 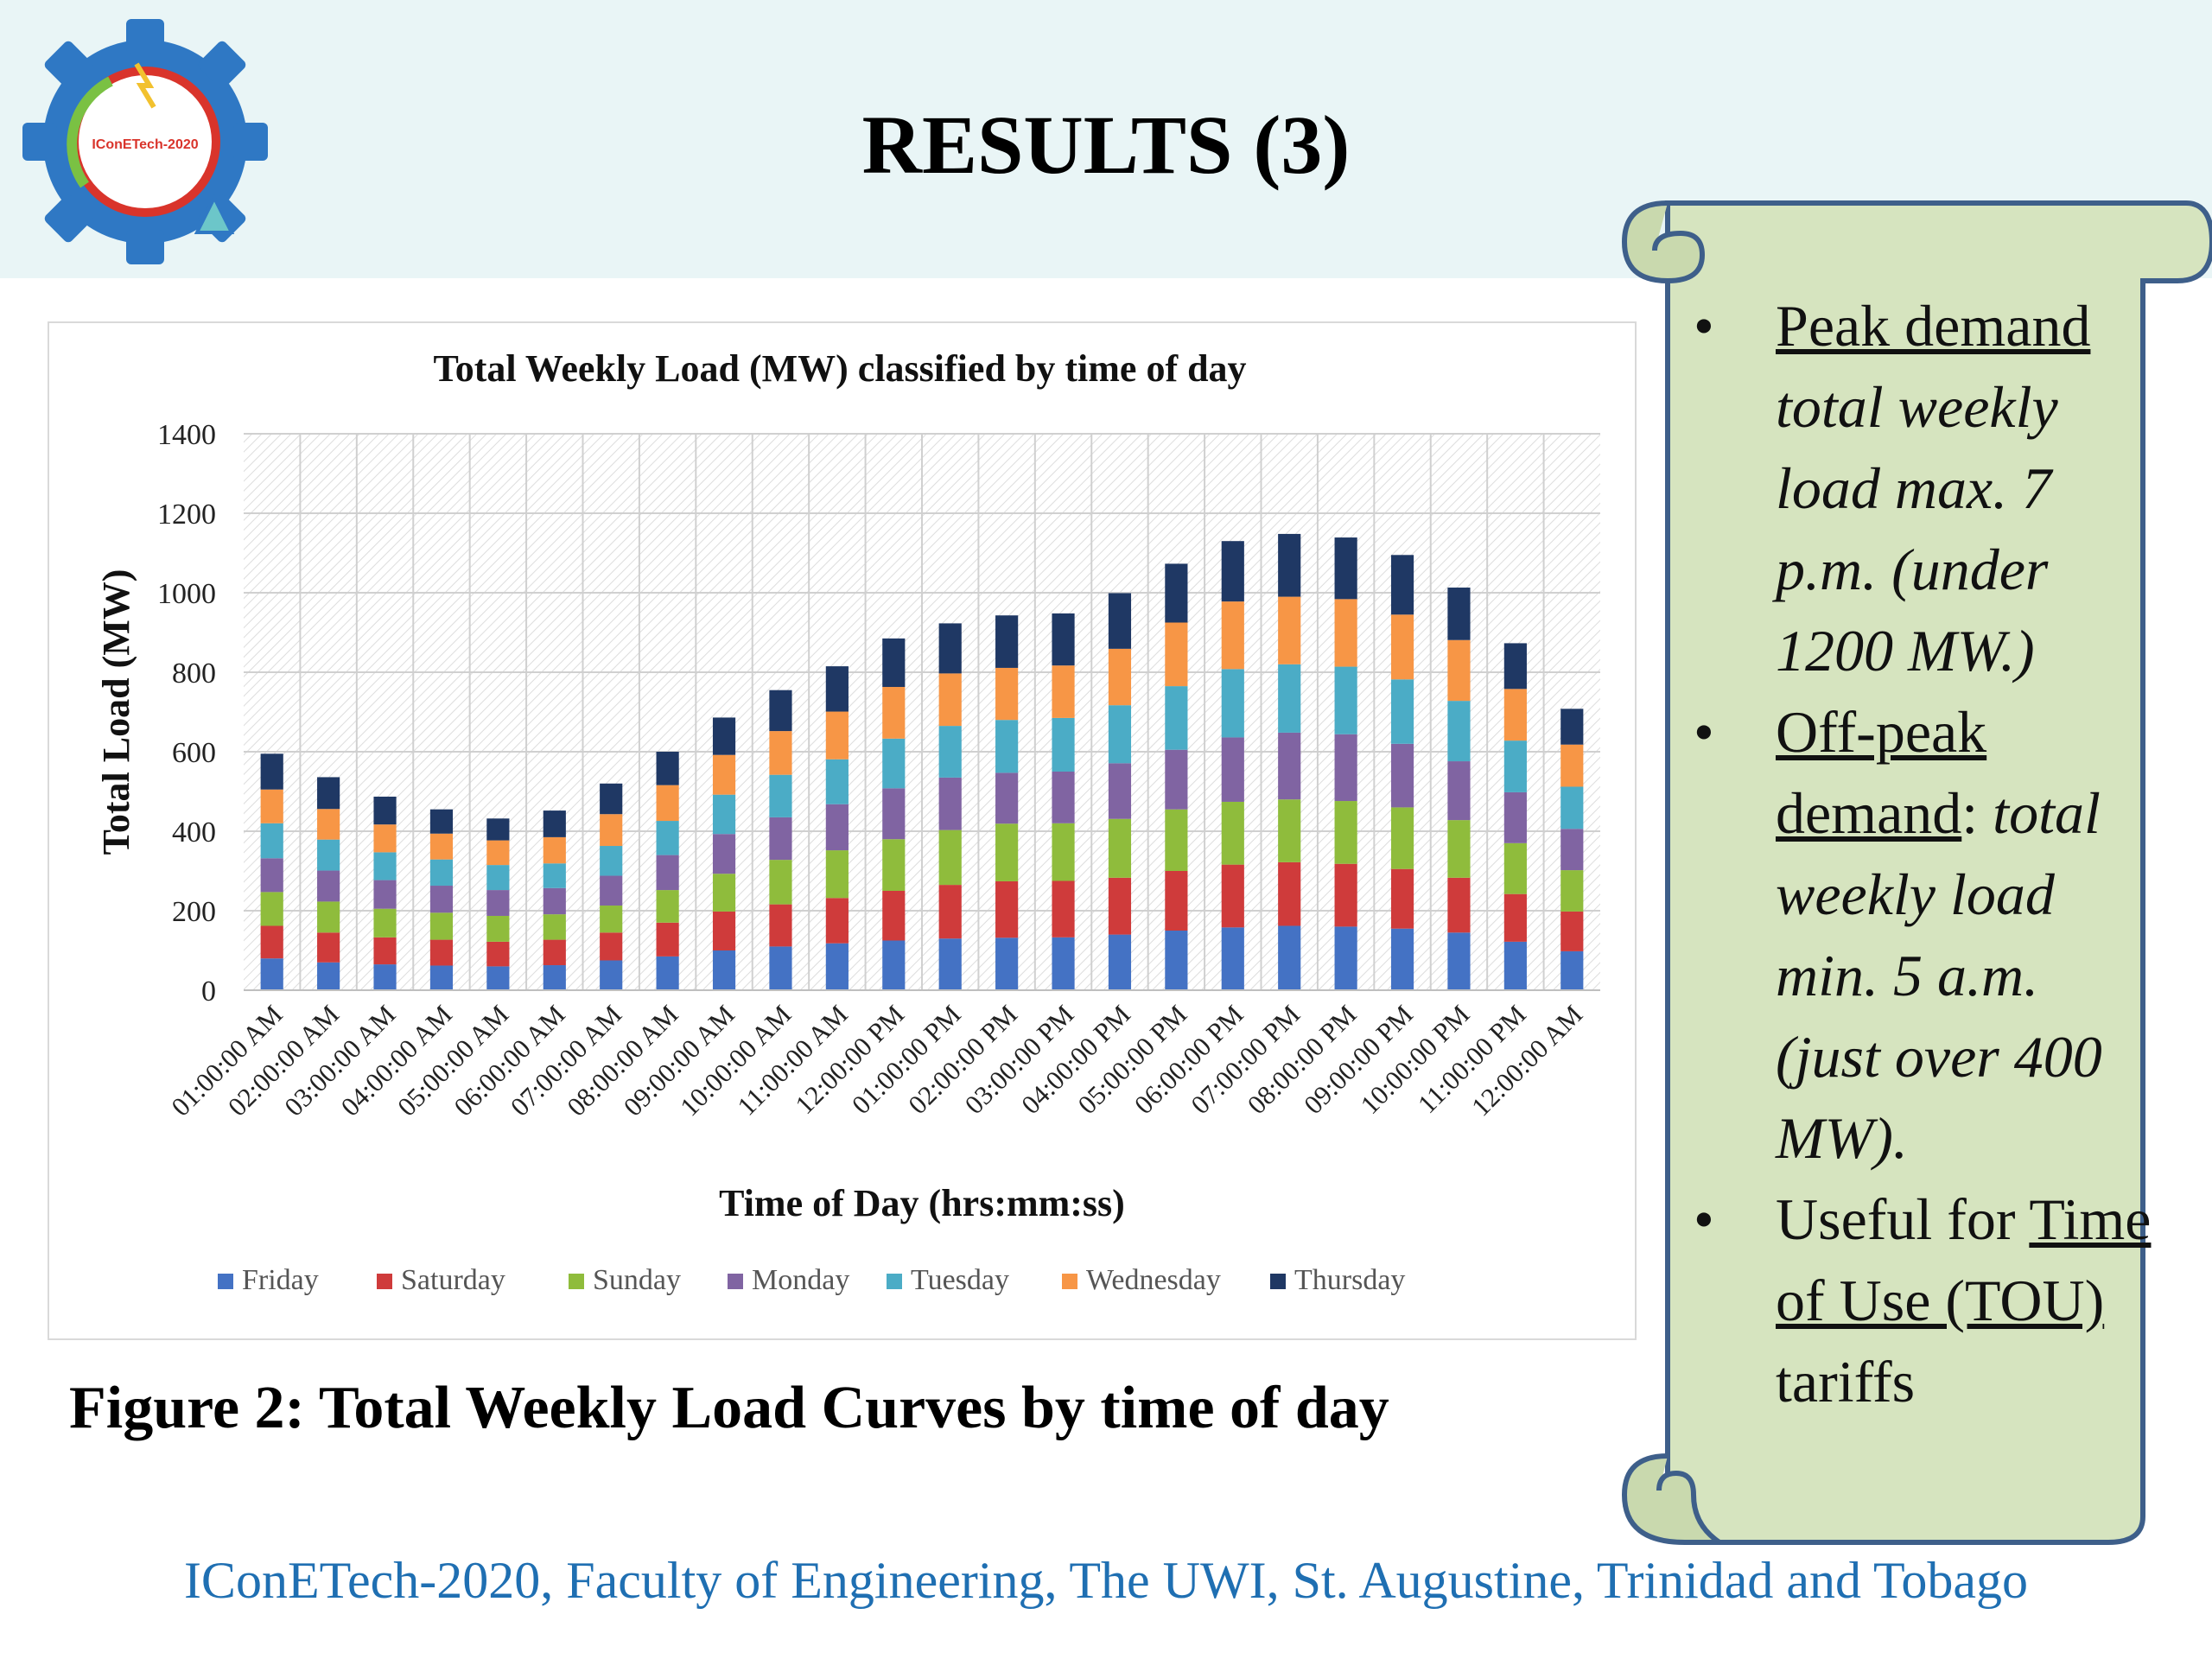 What do you see at coordinates (194, 674) in the screenshot?
I see `y-tick-label: 800` at bounding box center [194, 674].